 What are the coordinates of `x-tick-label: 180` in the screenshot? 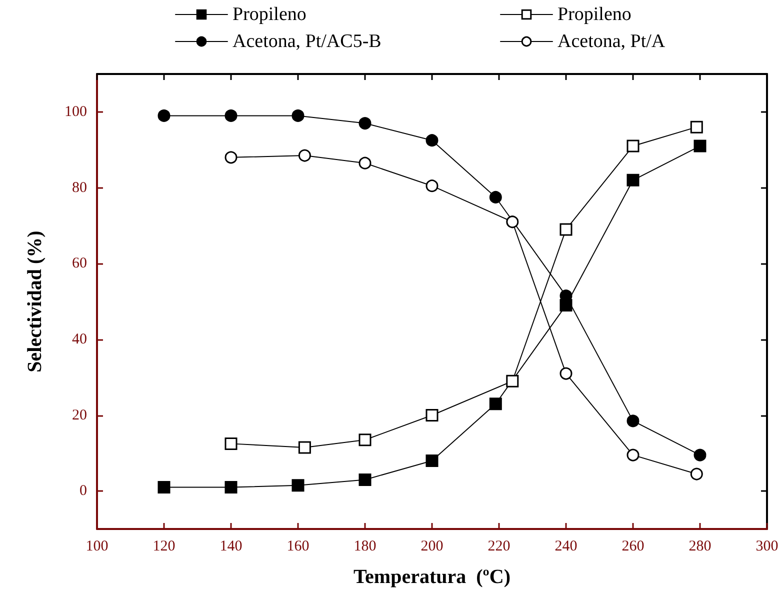 It's located at (365, 546).